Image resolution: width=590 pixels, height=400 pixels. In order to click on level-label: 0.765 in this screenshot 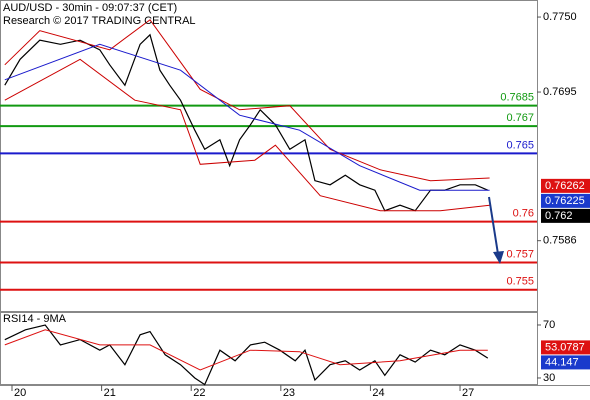, I will do `click(520, 145)`.